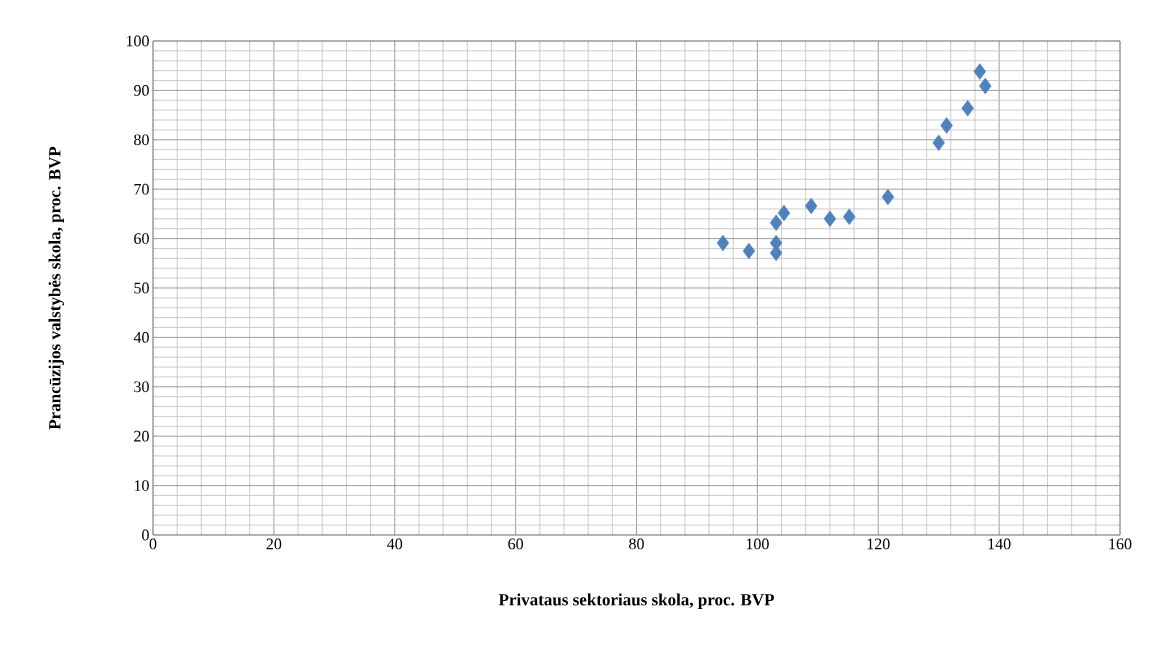  I want to click on y-tick-label: 70, so click(141, 189).